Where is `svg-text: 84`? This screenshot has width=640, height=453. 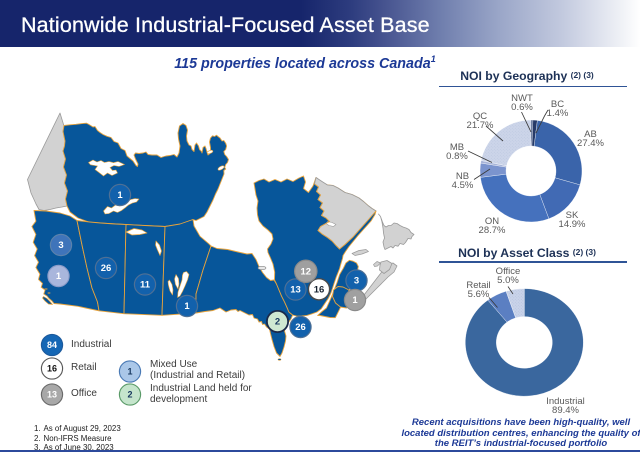 svg-text: 84 is located at coordinates (52, 345).